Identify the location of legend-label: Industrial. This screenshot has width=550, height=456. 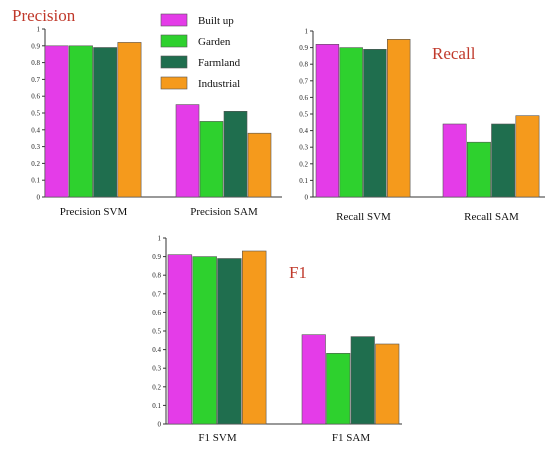
(219, 84).